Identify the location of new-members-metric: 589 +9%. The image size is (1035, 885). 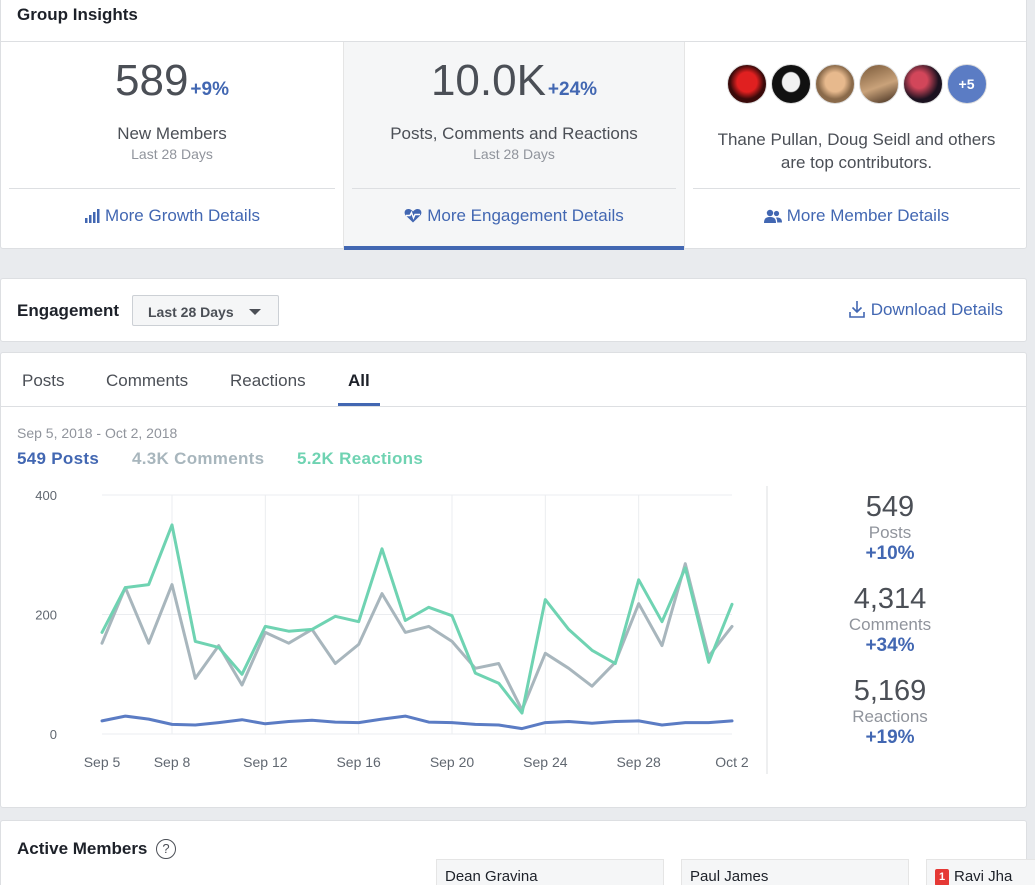
(172, 81).